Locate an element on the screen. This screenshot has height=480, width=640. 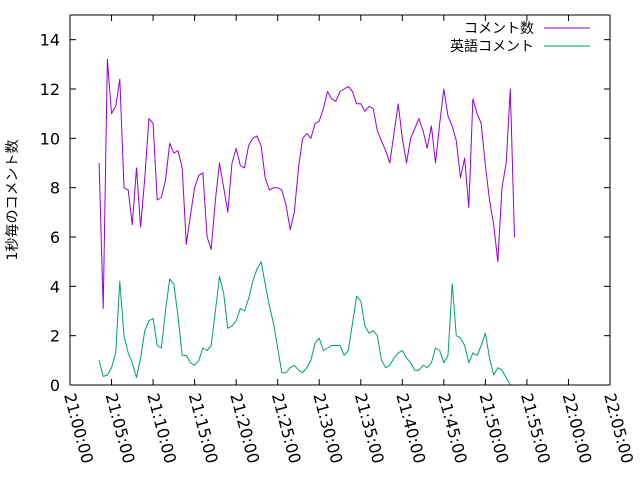
y-tick-label: 4 is located at coordinates (55, 286).